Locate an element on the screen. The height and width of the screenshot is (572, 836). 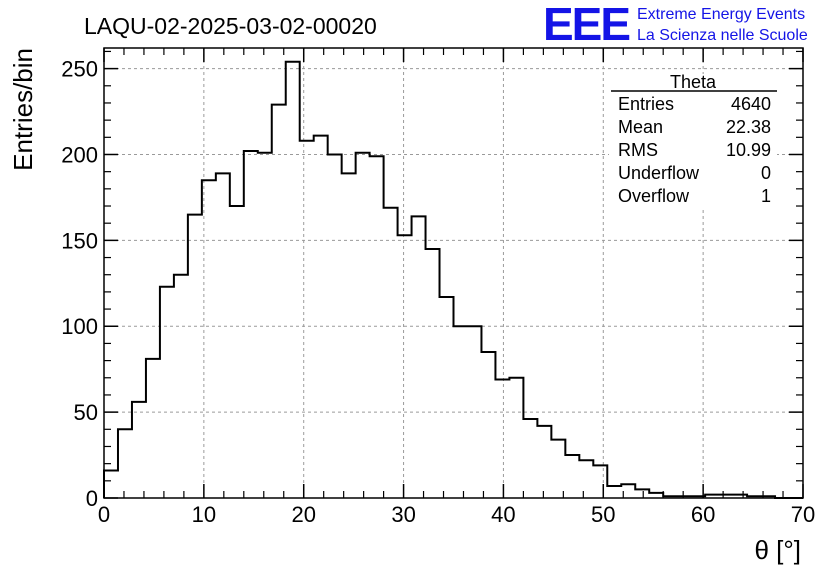
stats-value: 0 is located at coordinates (766, 173).